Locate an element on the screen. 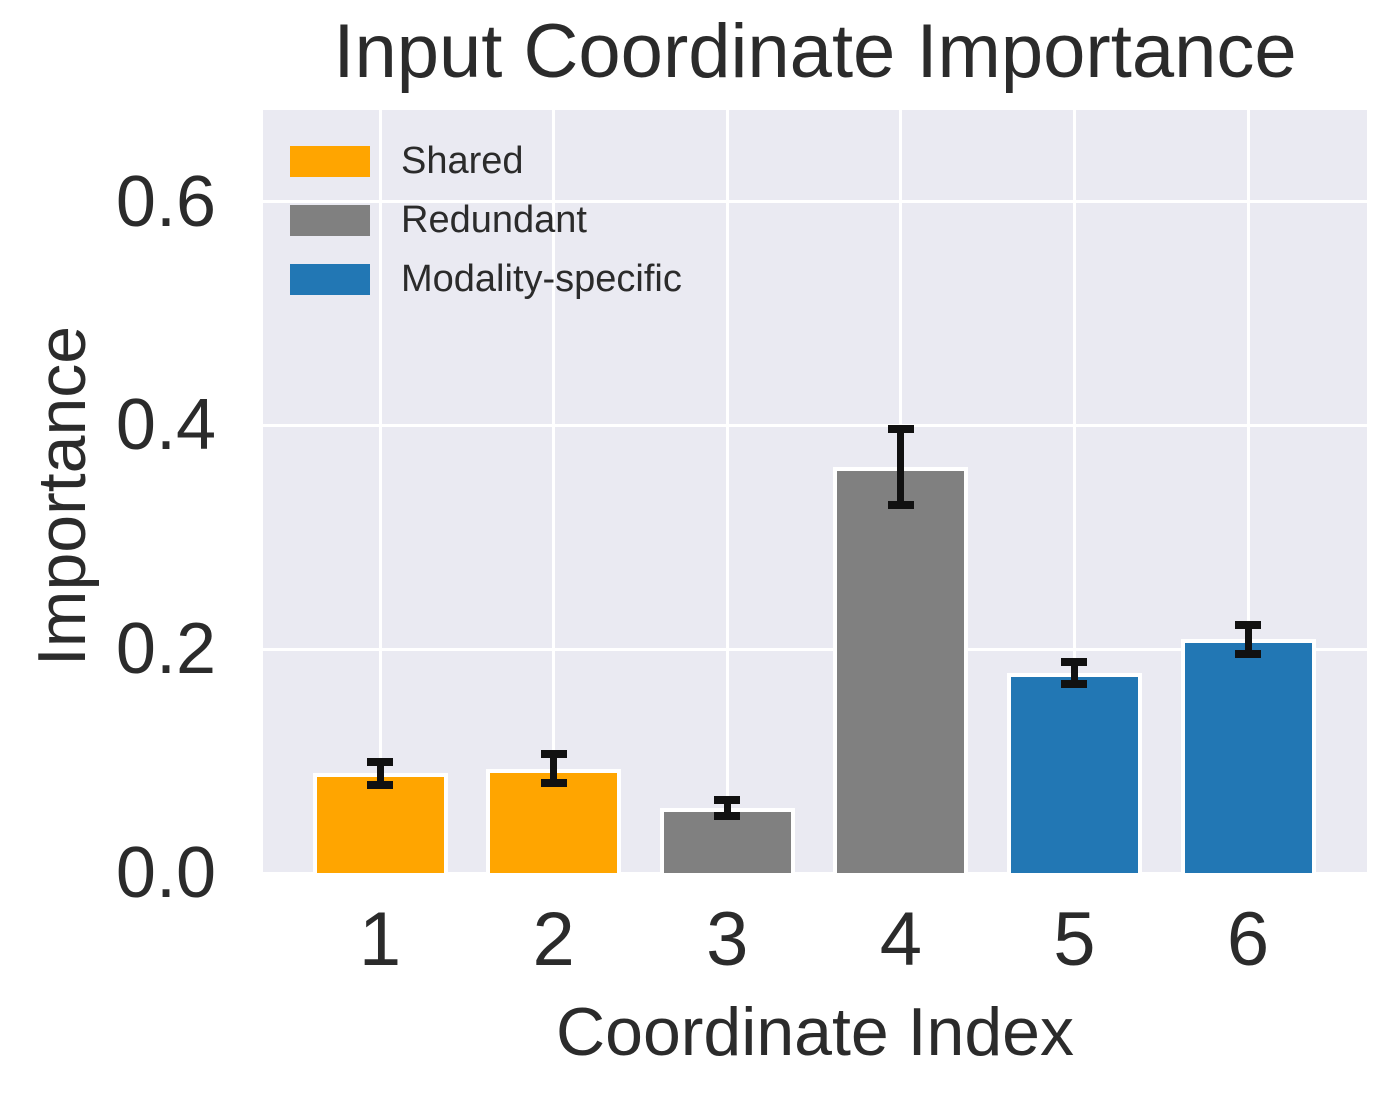  x-tick-label: 5 is located at coordinates (1074, 939).